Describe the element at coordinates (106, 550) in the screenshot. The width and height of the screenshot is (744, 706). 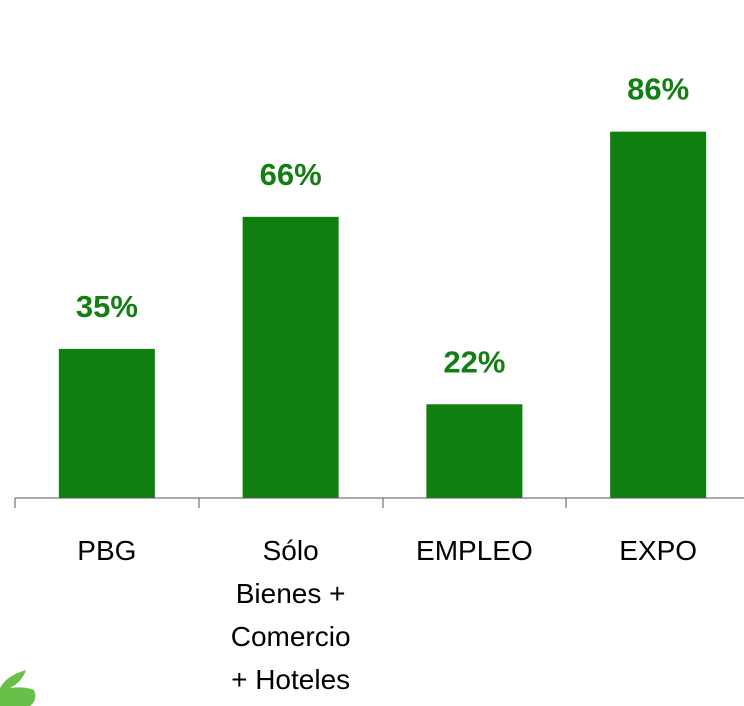
I see `category-label: PBG` at that location.